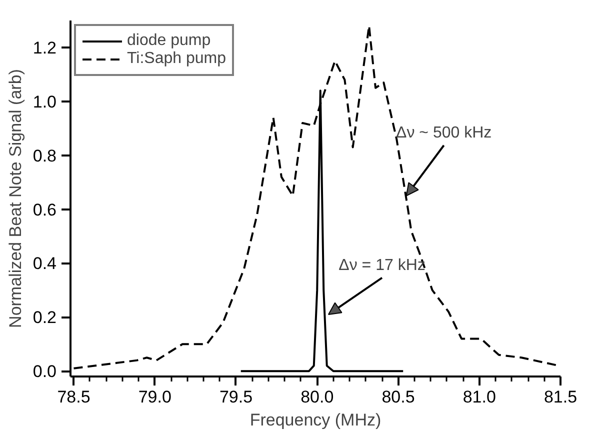 This screenshot has height=441, width=598. What do you see at coordinates (398, 397) in the screenshot?
I see `x-tick-label: 80.5` at bounding box center [398, 397].